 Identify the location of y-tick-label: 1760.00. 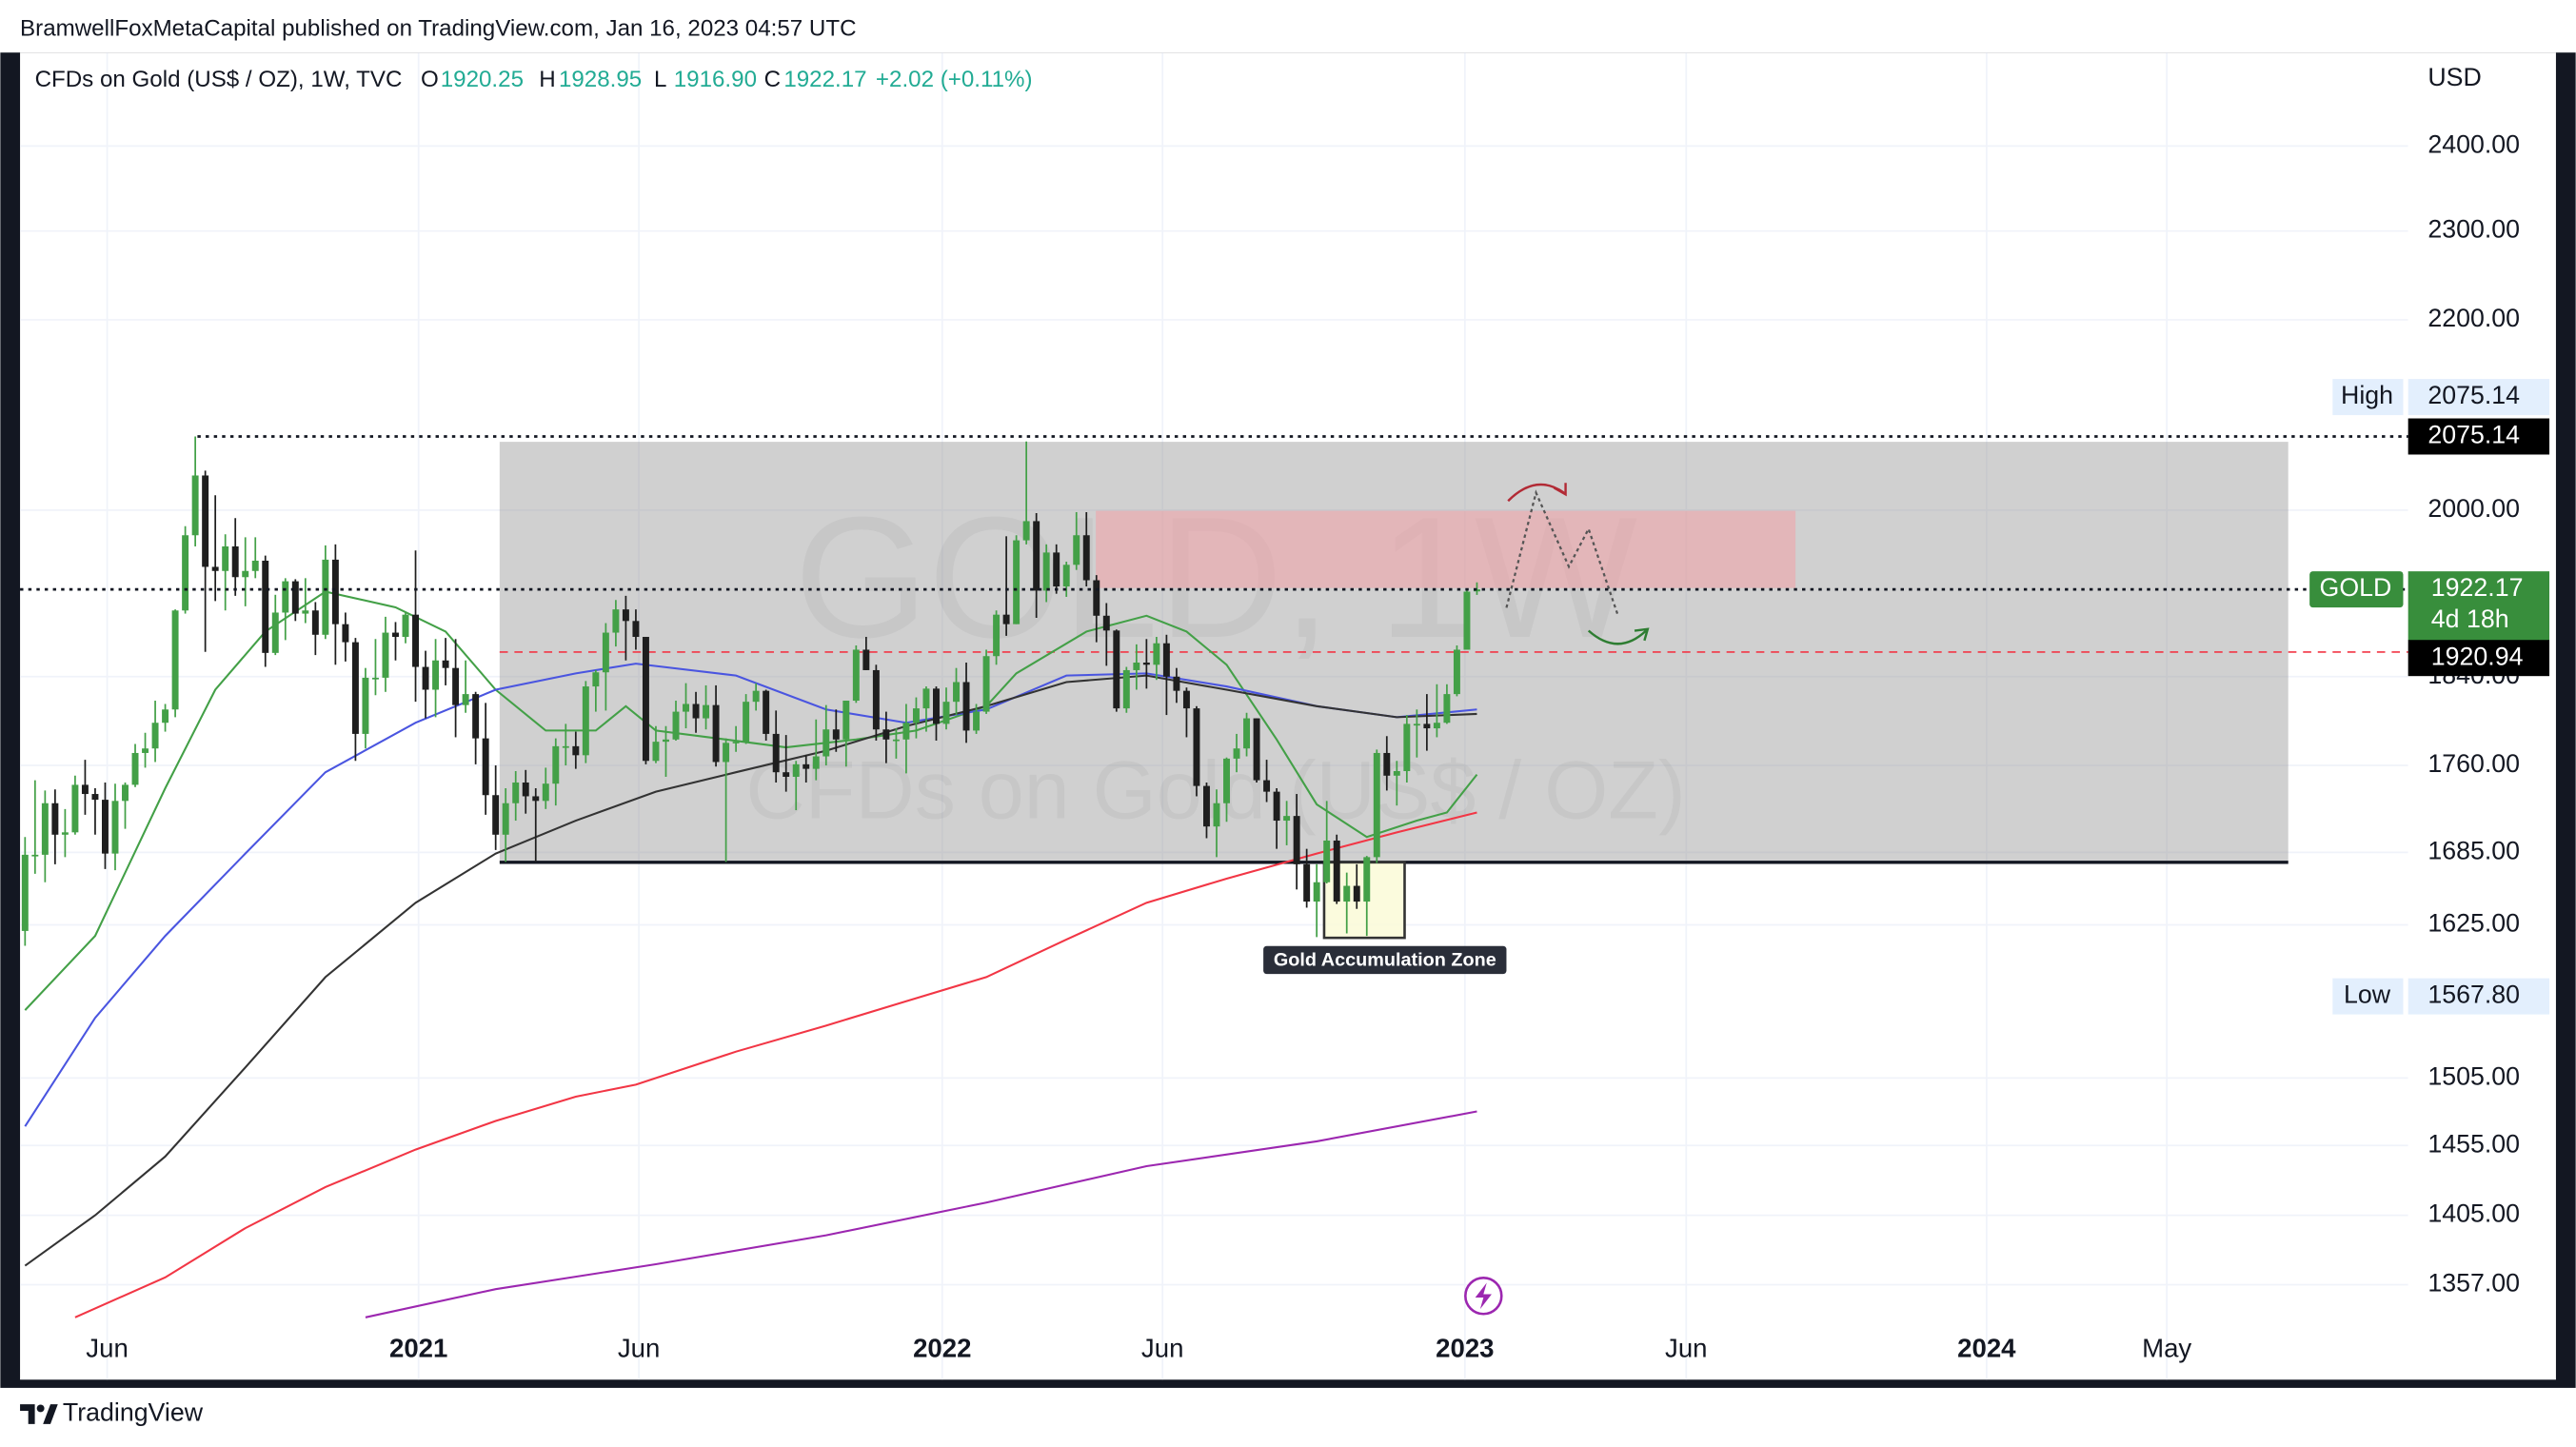
(2473, 763).